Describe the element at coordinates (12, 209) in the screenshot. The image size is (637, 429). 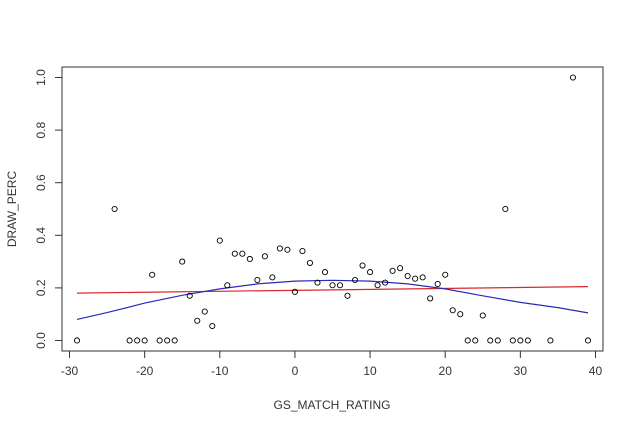
I see `y-axis-title: DRAW_PERC` at that location.